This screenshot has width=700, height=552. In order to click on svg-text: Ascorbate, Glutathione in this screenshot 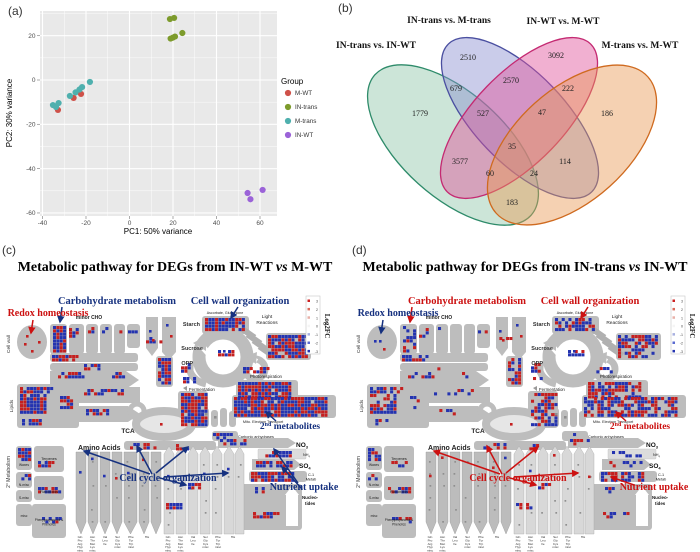, I will do `click(225, 313)`.